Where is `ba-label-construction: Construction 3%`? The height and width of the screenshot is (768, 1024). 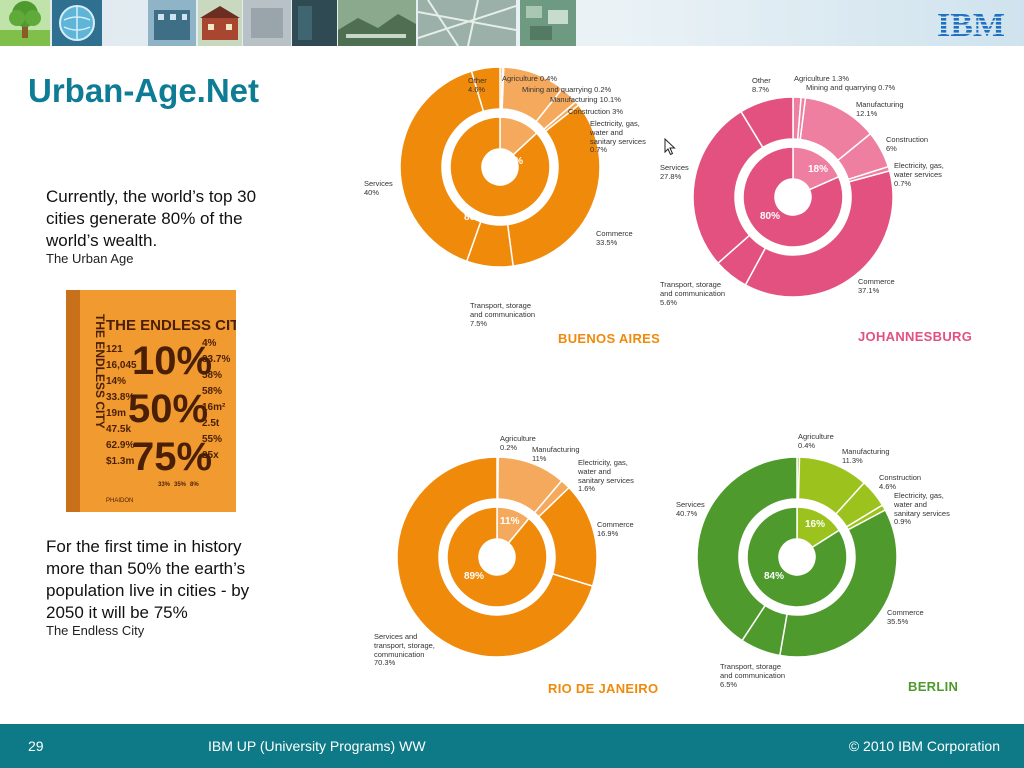
ba-label-construction: Construction 3% is located at coordinates (596, 111).